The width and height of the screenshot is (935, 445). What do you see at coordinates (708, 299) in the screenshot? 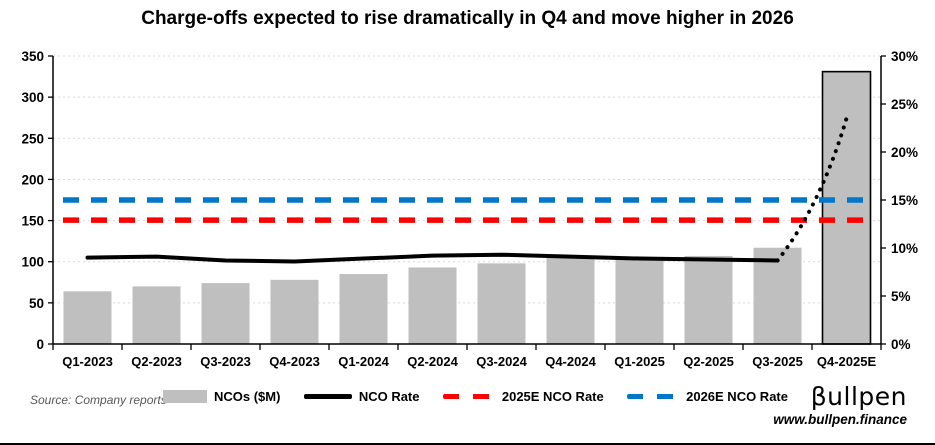
I see `nco-bar-q2-2025` at bounding box center [708, 299].